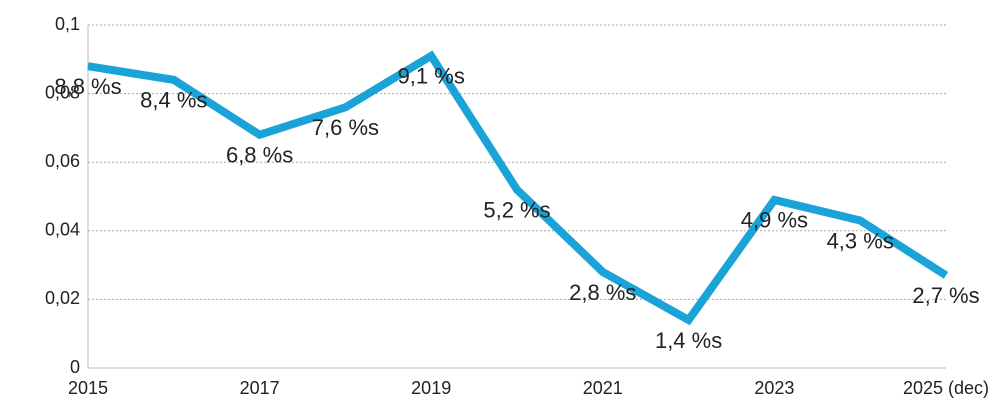  I want to click on data-label: 8,4 %s, so click(173, 100).